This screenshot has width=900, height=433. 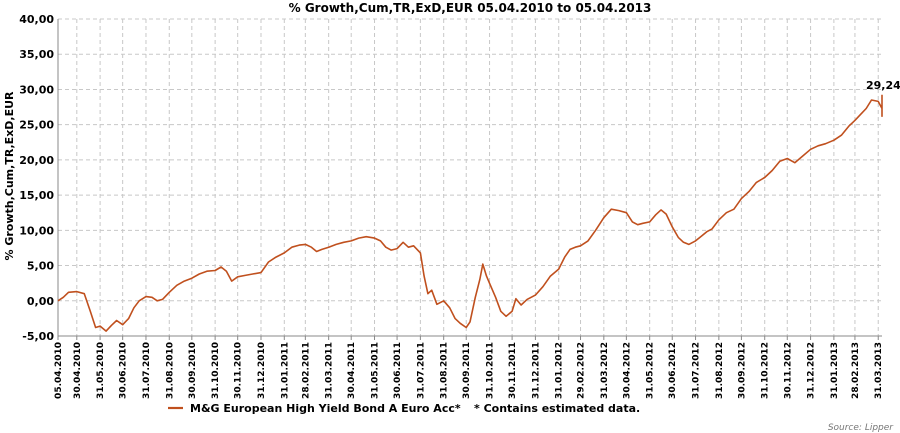 I want to click on x-tick-label: 30.04.2012, so click(x=627, y=370).